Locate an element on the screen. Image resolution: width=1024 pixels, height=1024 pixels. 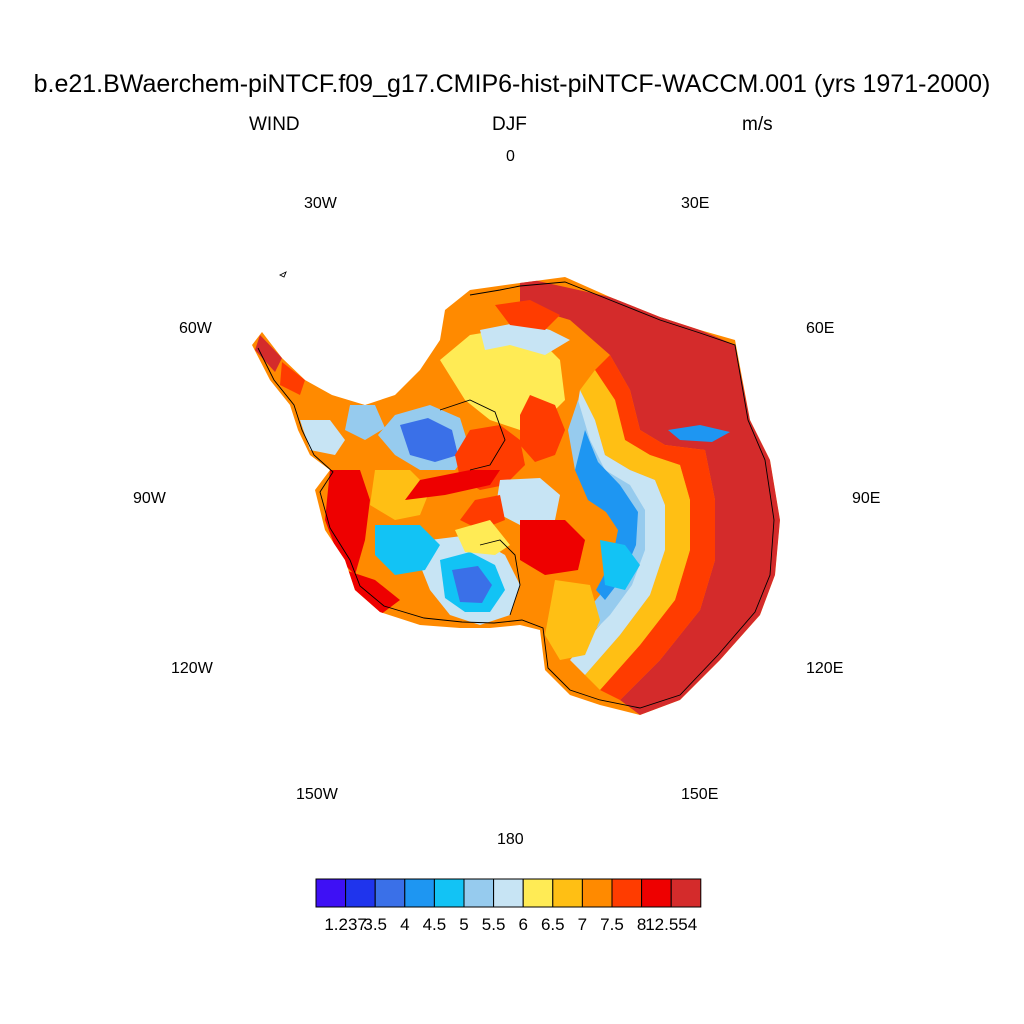
lon-label-0: 0 is located at coordinates (510, 156).